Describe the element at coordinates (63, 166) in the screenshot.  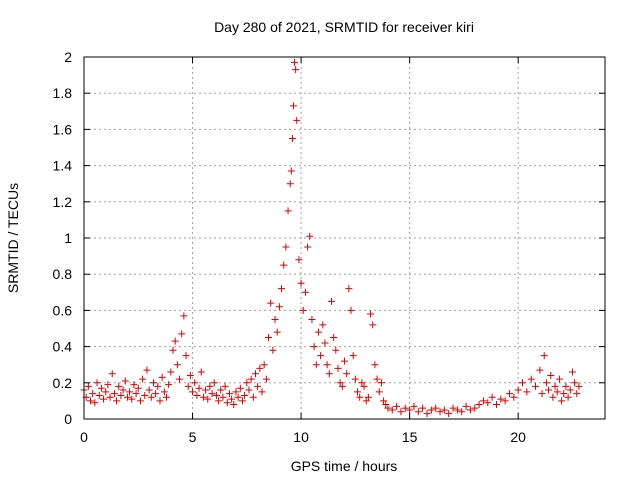
I see `y-tick-label: 1.4` at that location.